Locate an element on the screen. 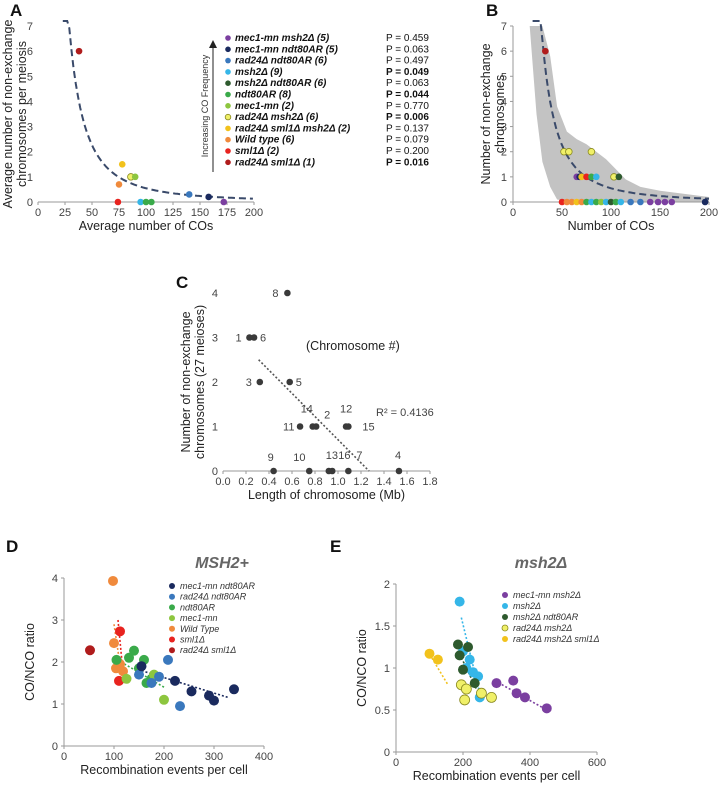  legend-pvalue: P = 0.063 is located at coordinates (407, 83).